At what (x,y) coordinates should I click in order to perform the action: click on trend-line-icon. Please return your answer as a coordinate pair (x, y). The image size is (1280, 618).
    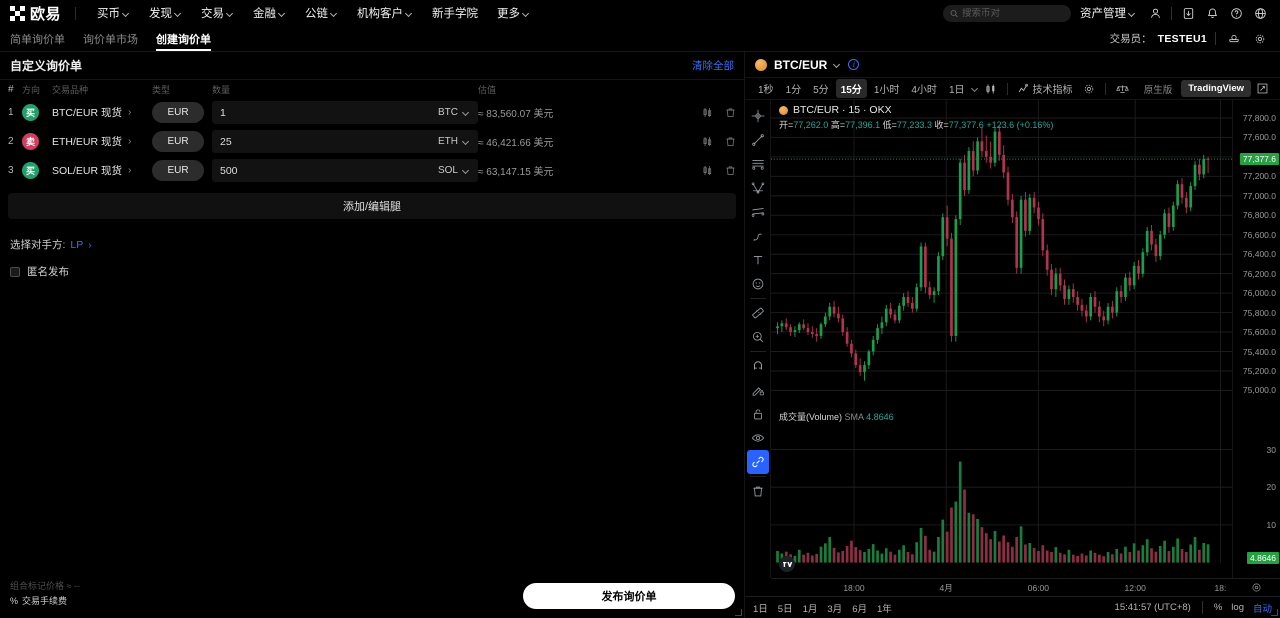
    Looking at the image, I should click on (758, 140).